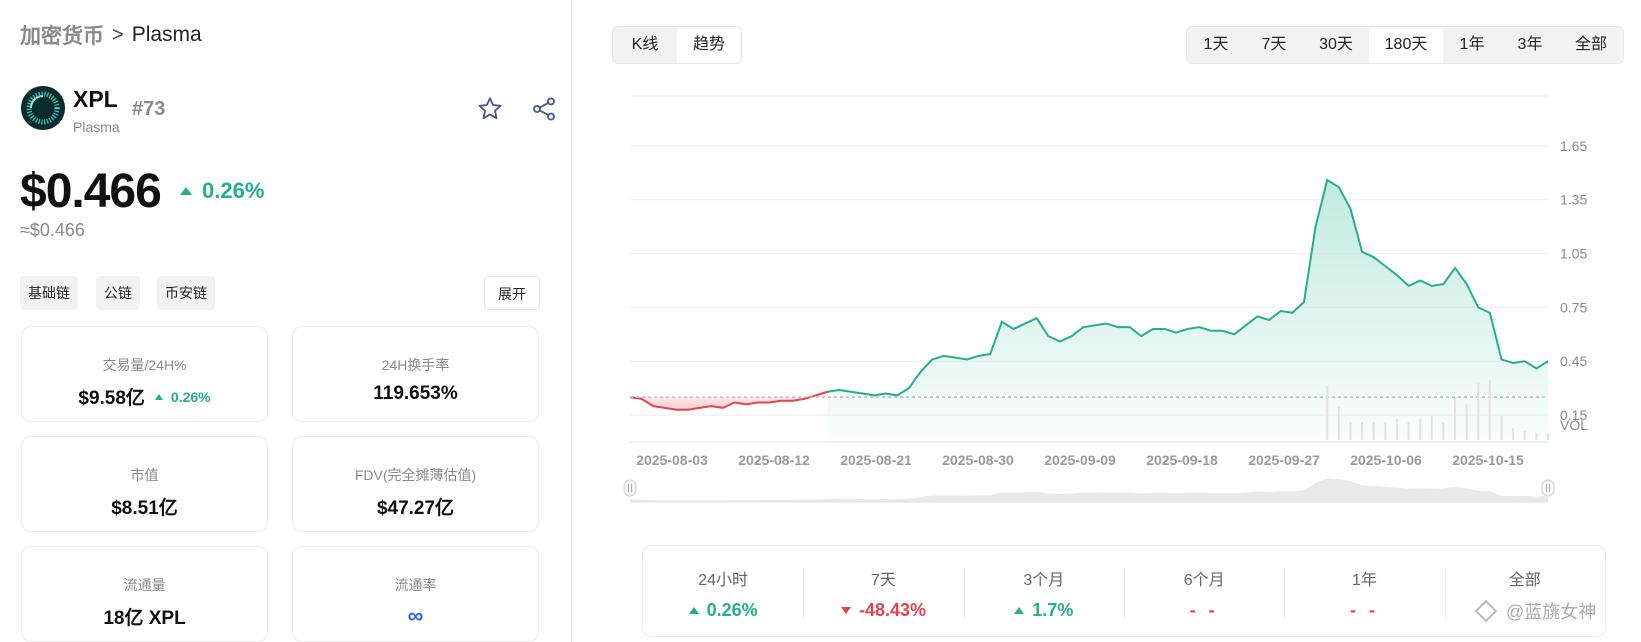 The width and height of the screenshot is (1641, 642). I want to click on stat-card-circulation-rate: 流通率 ∞, so click(415, 594).